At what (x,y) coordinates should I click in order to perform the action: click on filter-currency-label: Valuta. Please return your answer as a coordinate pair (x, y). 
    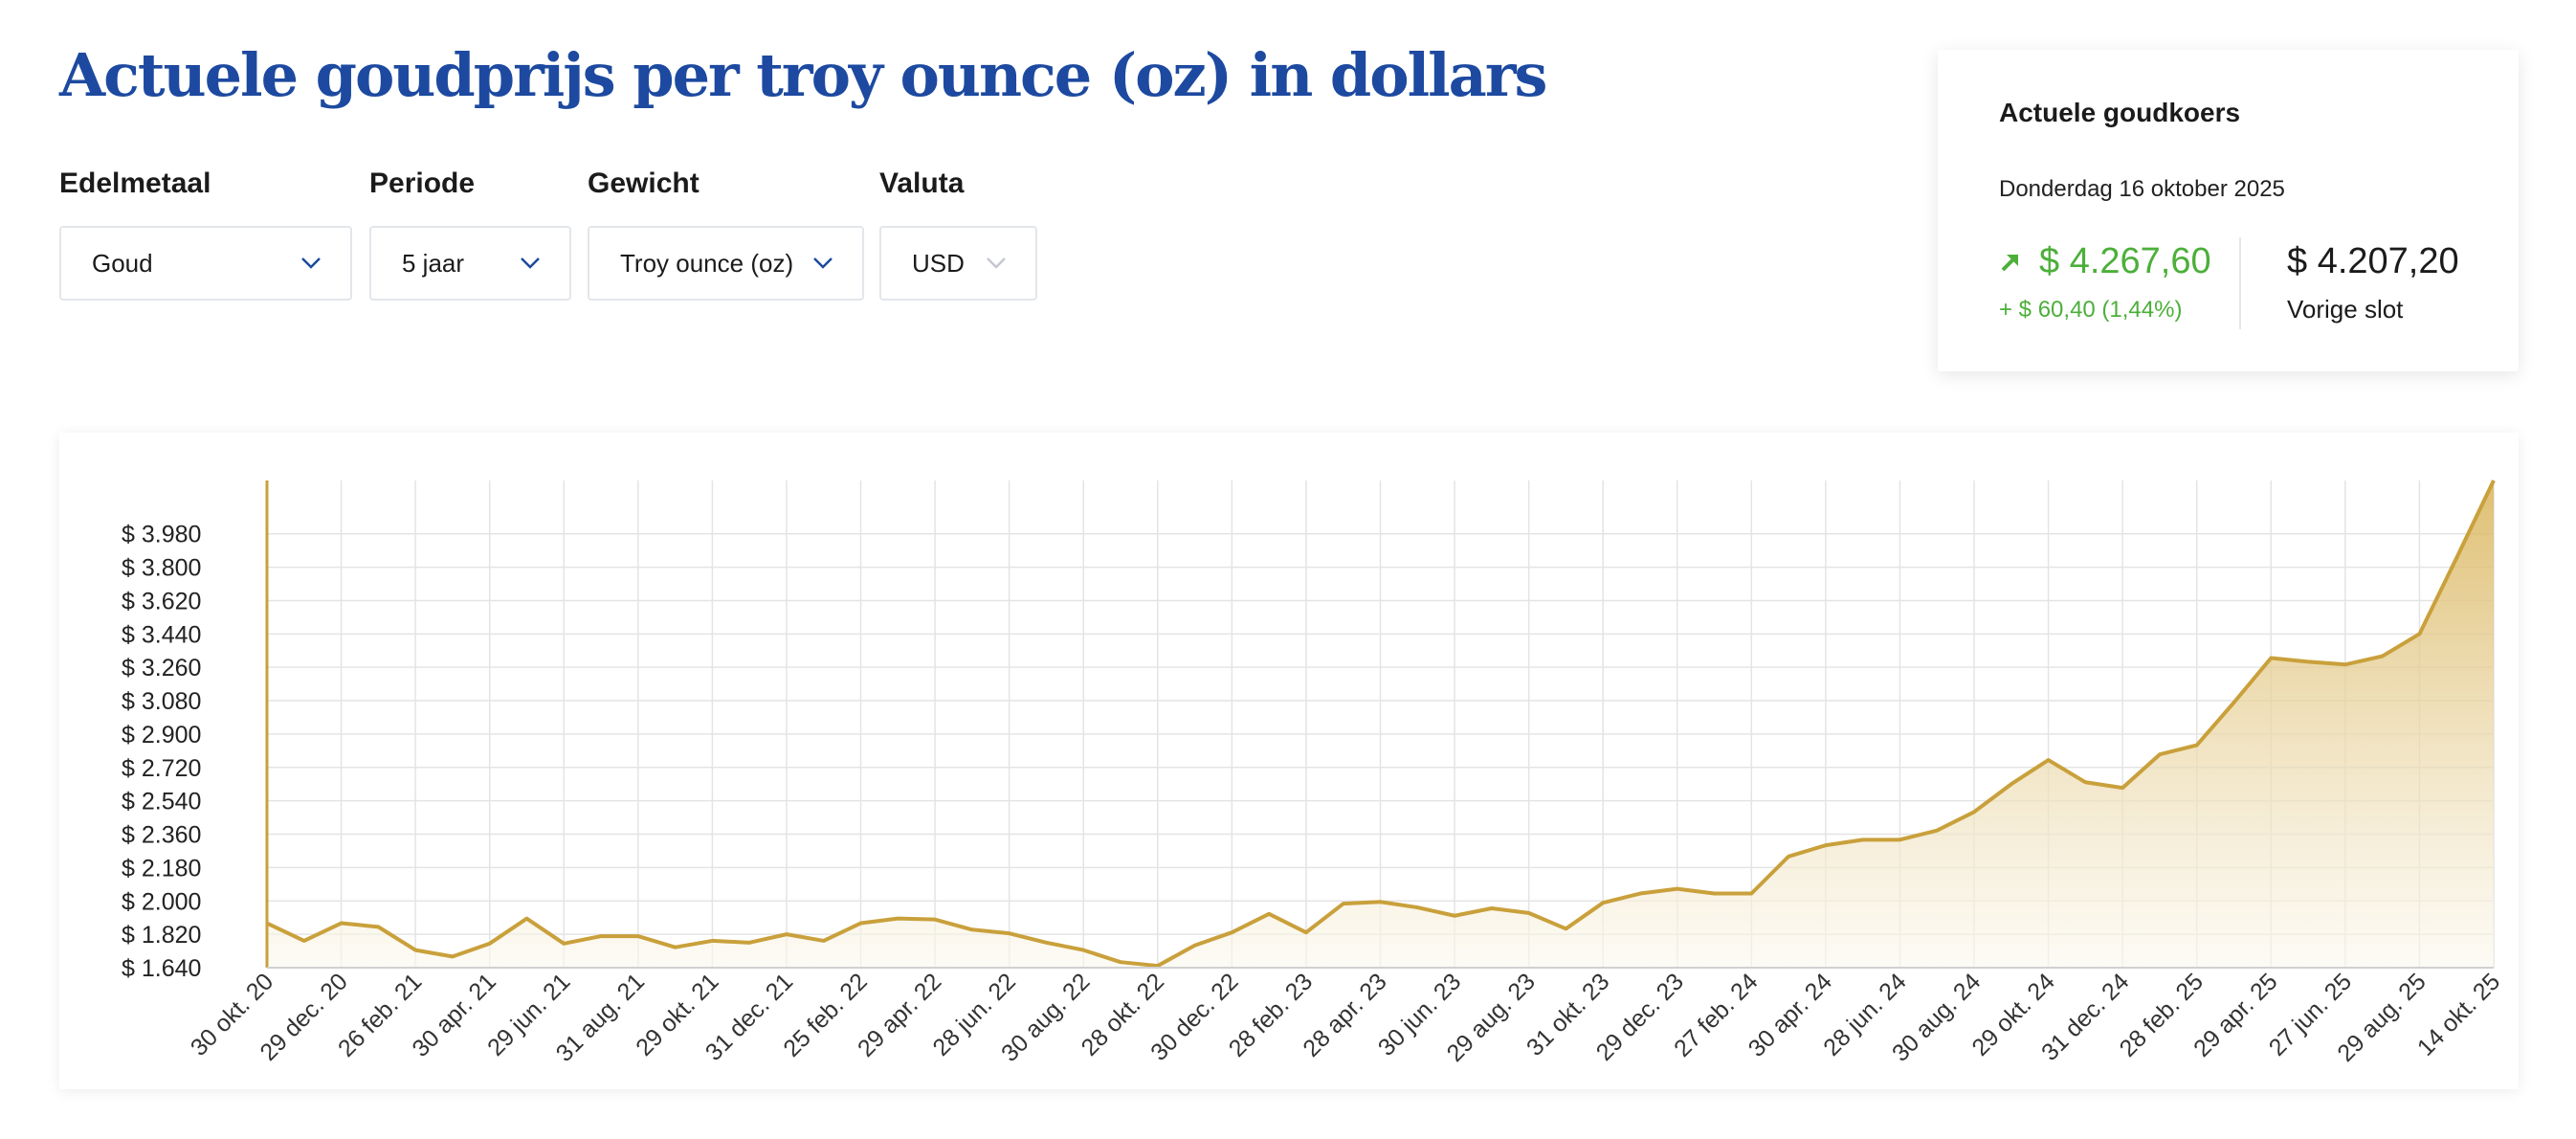
    Looking at the image, I should click on (922, 183).